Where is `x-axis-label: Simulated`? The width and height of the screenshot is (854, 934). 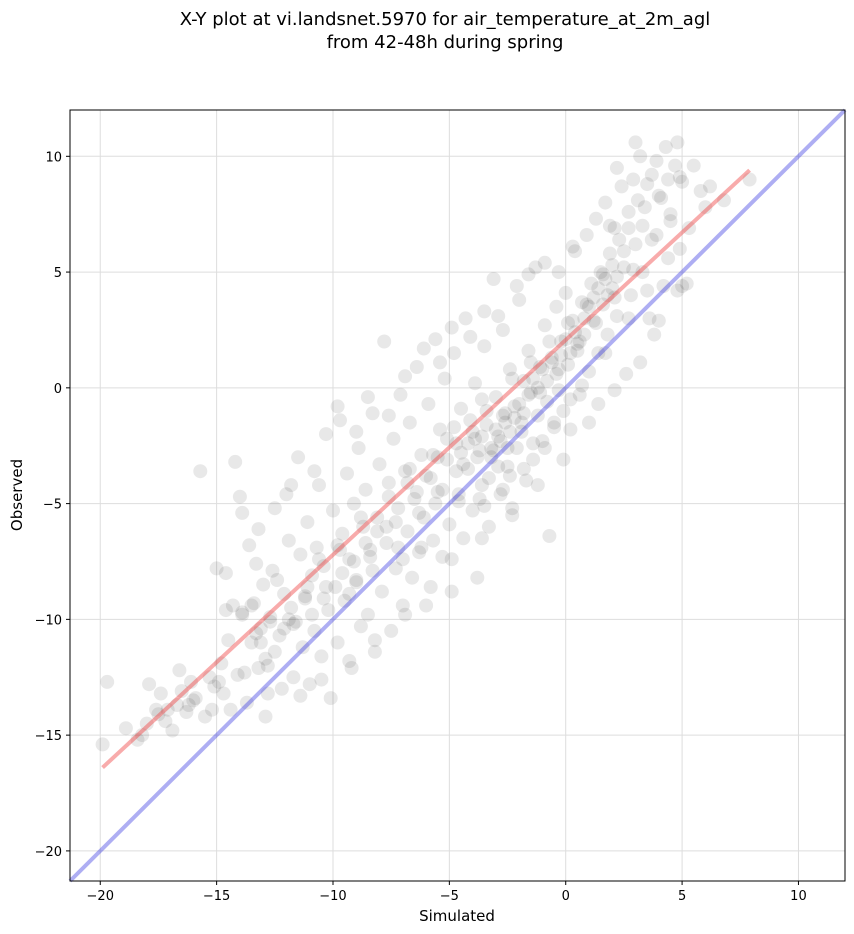
x-axis-label: Simulated is located at coordinates (457, 916).